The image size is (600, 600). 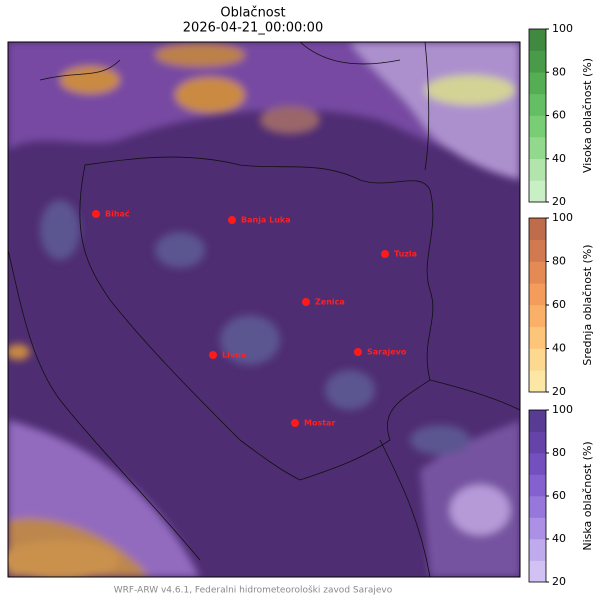 I want to click on city-label: Mostar, so click(x=319, y=423).